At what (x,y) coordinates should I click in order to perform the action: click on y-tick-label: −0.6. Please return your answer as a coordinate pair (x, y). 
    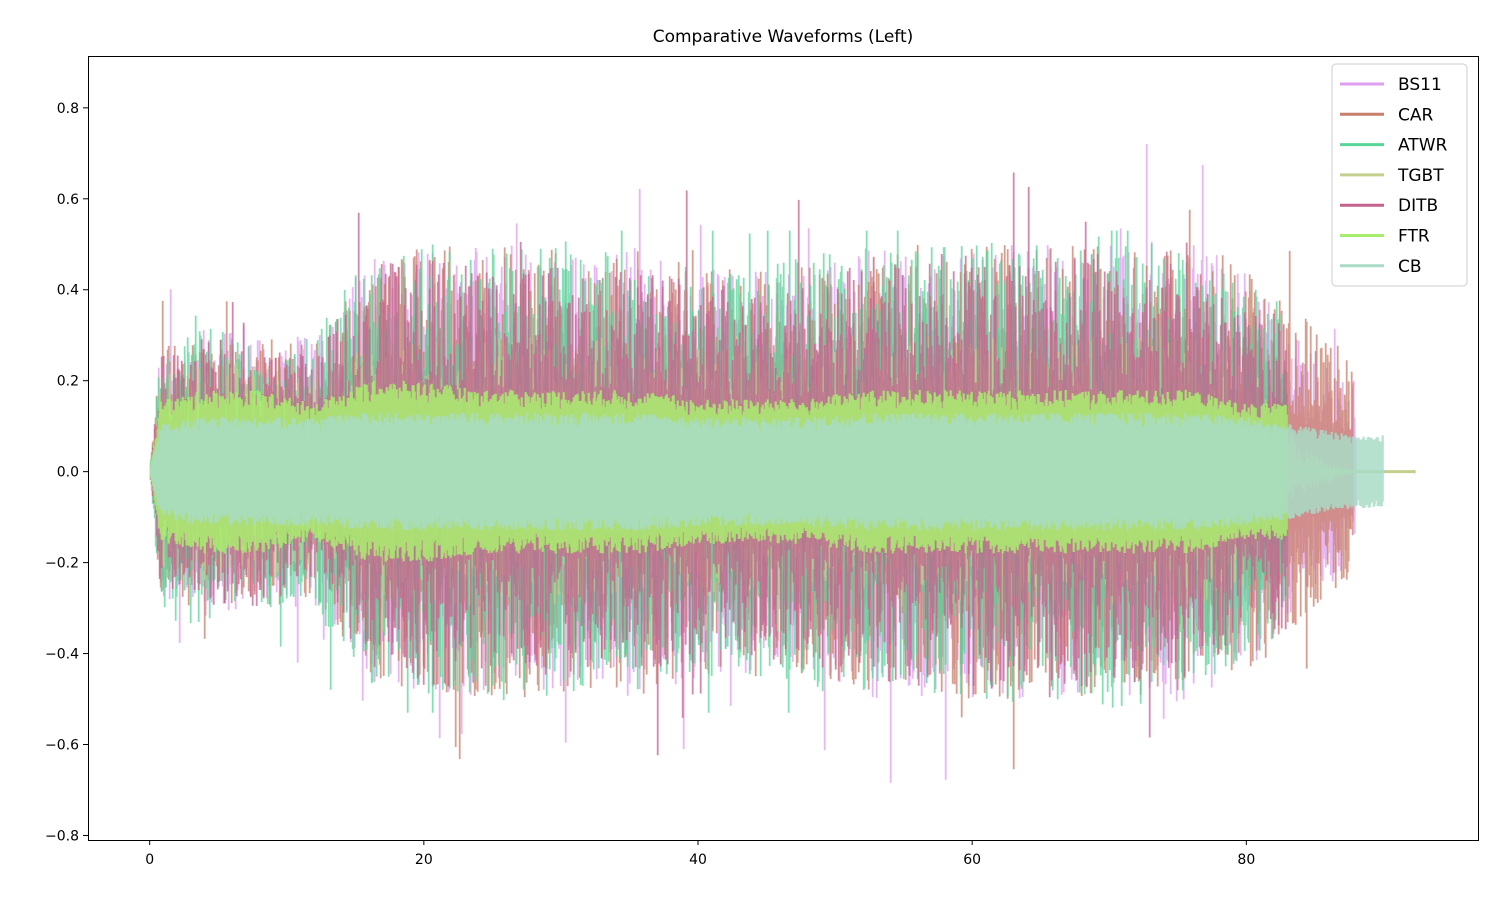
    Looking at the image, I should click on (62, 746).